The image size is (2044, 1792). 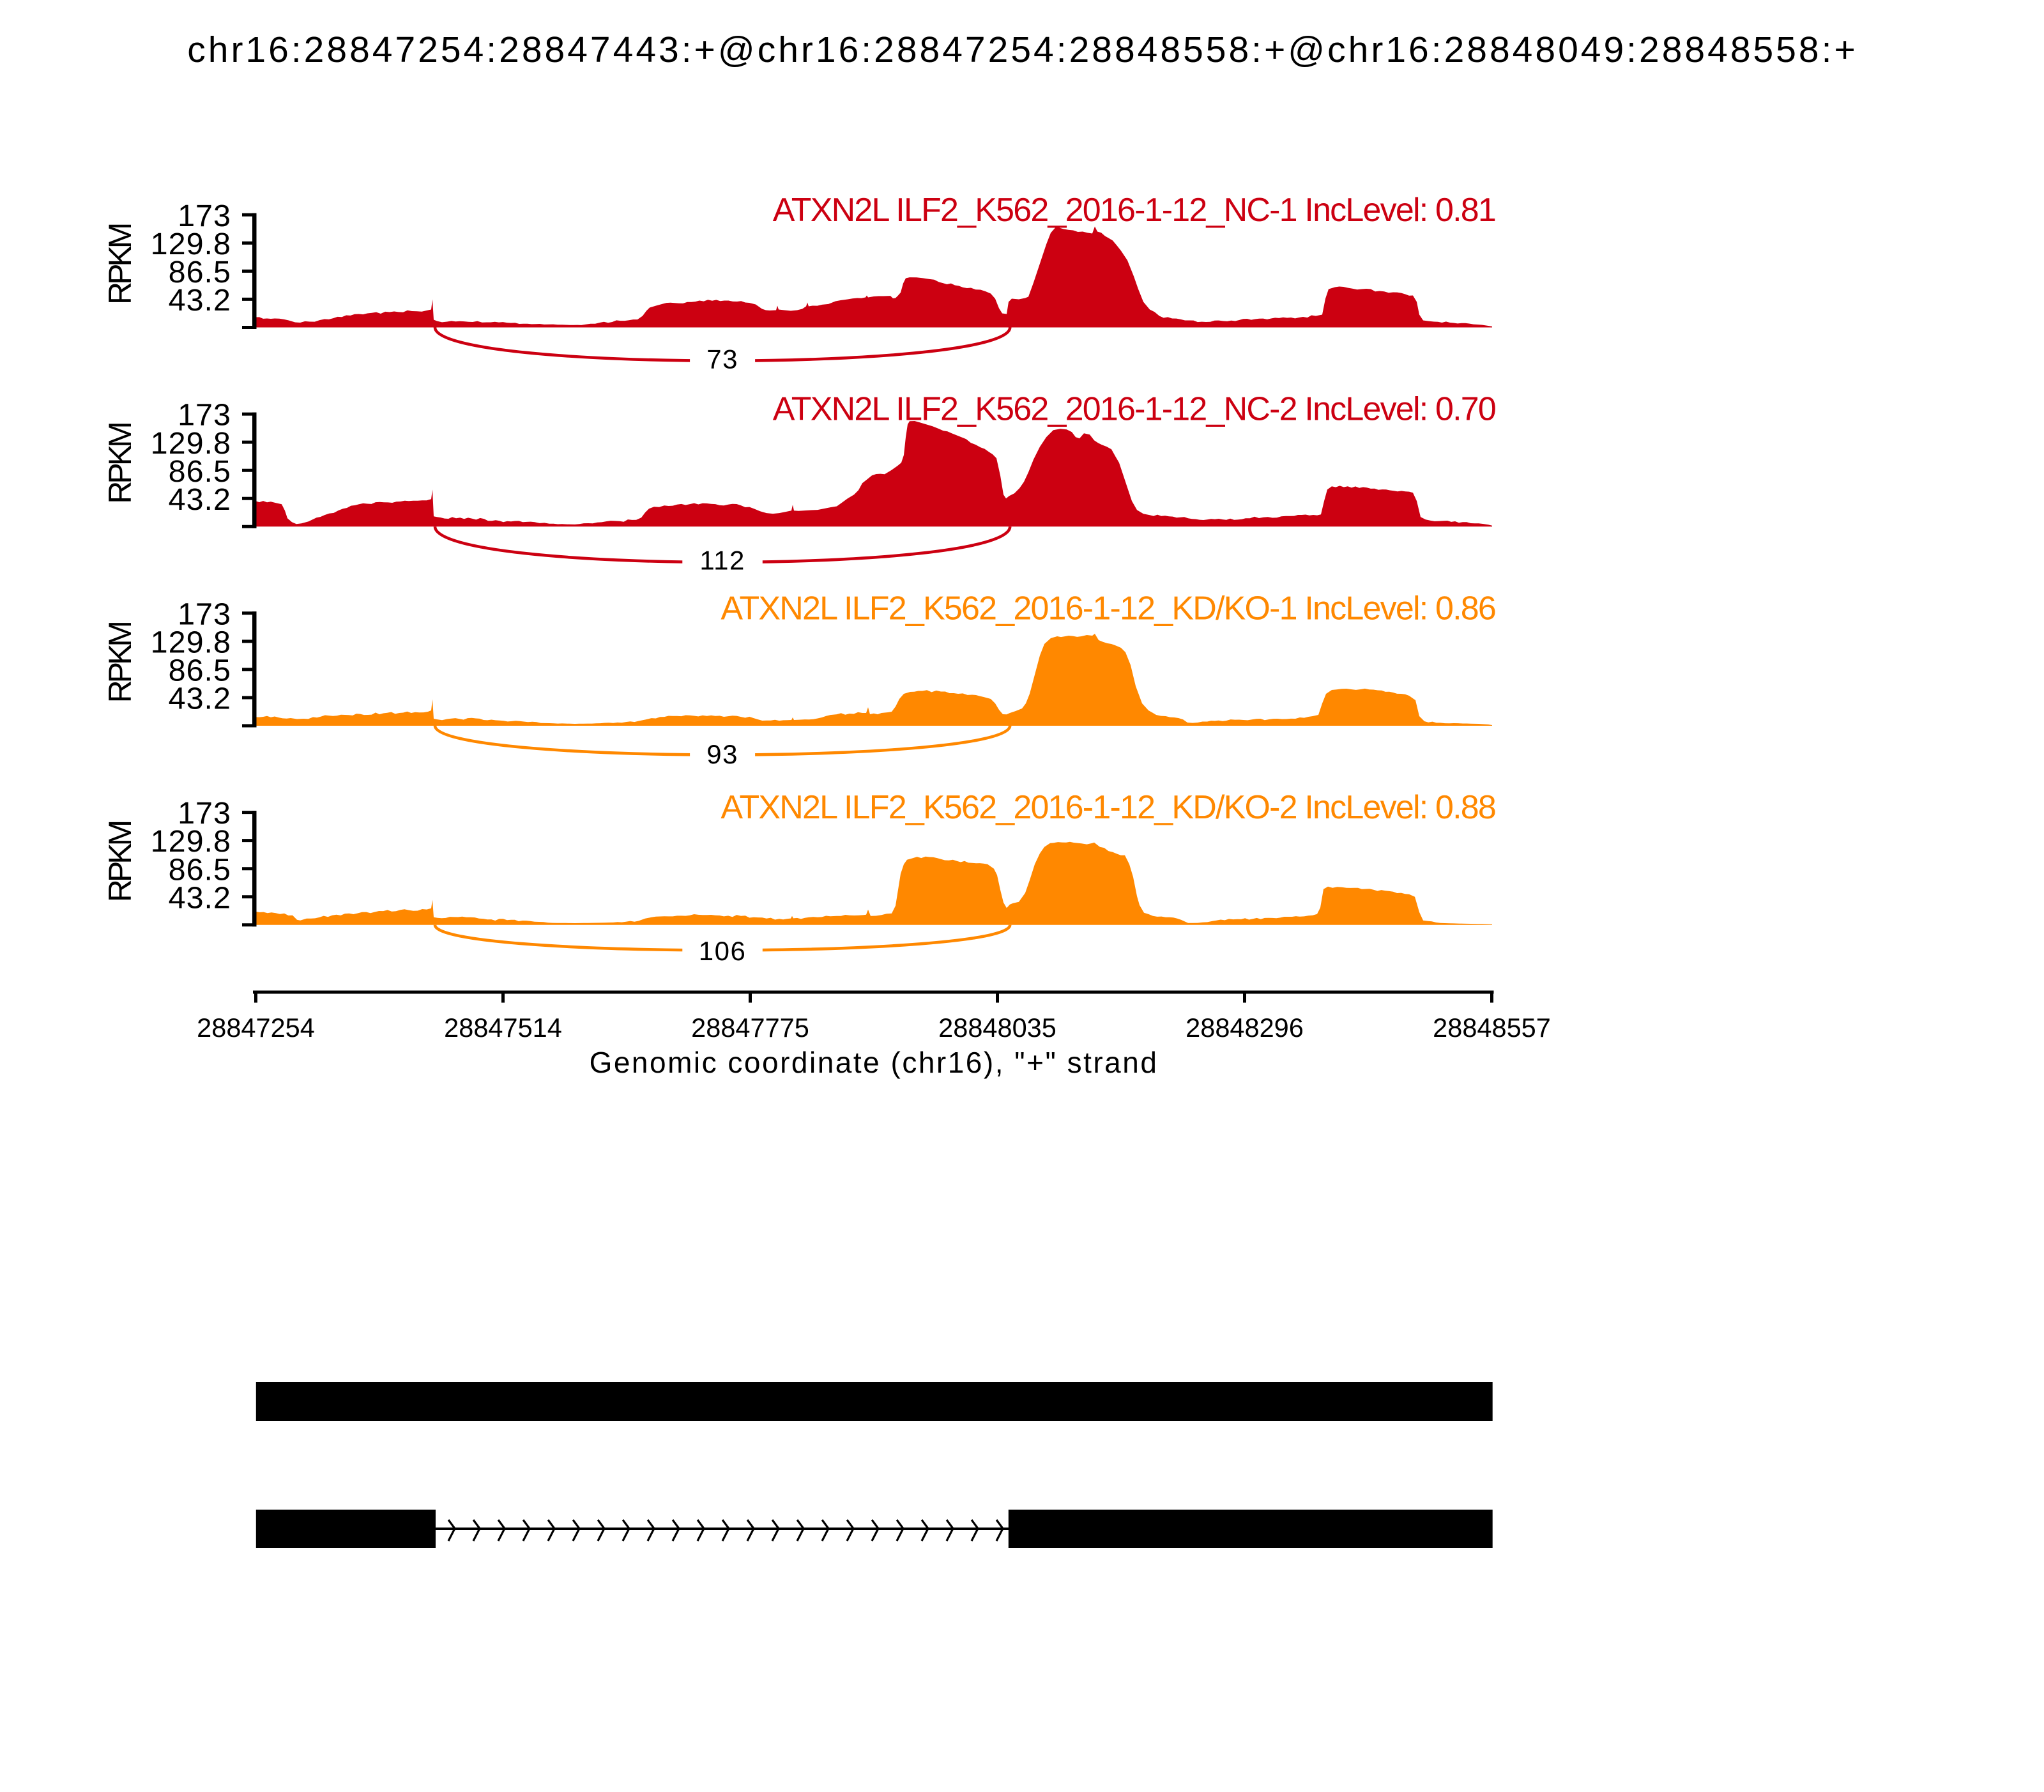 I want to click on svg-text: 93, so click(x=722, y=754).